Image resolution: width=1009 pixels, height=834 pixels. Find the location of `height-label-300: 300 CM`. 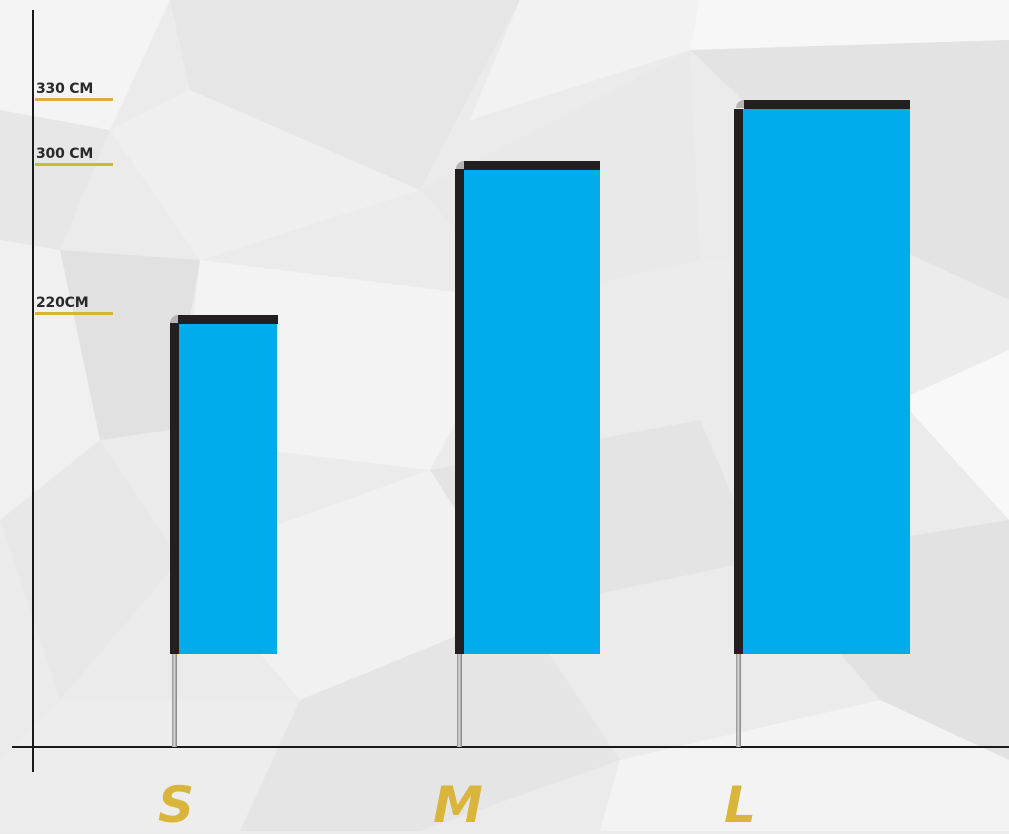

height-label-300: 300 CM is located at coordinates (74, 155).